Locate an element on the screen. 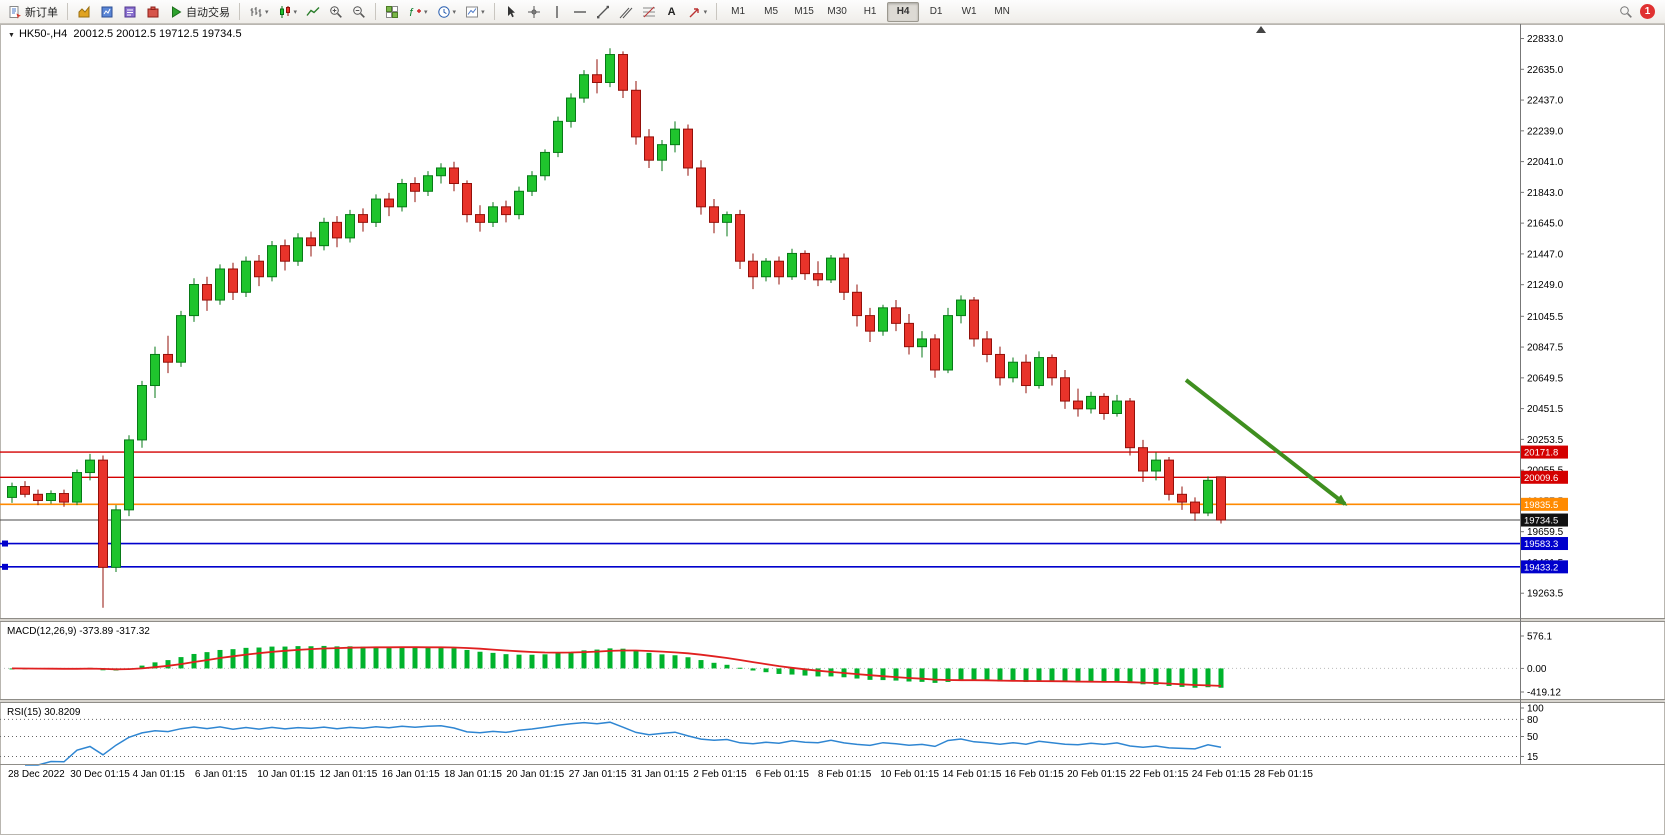  equidistant-channel-tool-button is located at coordinates (626, 12).